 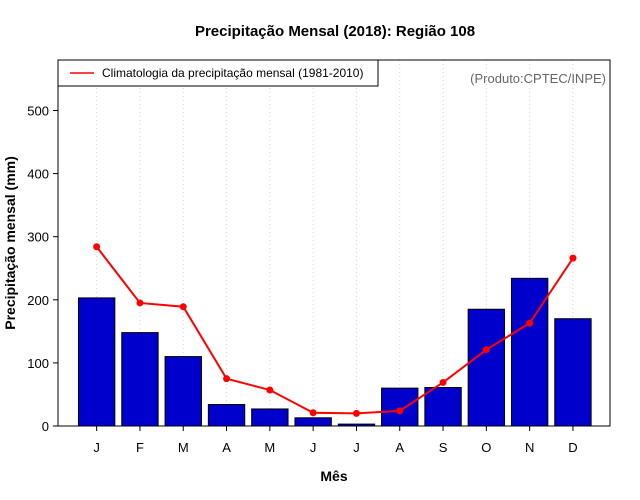 I want to click on credit-annotation: (Produto:CPTEC/INPE), so click(x=538, y=78).